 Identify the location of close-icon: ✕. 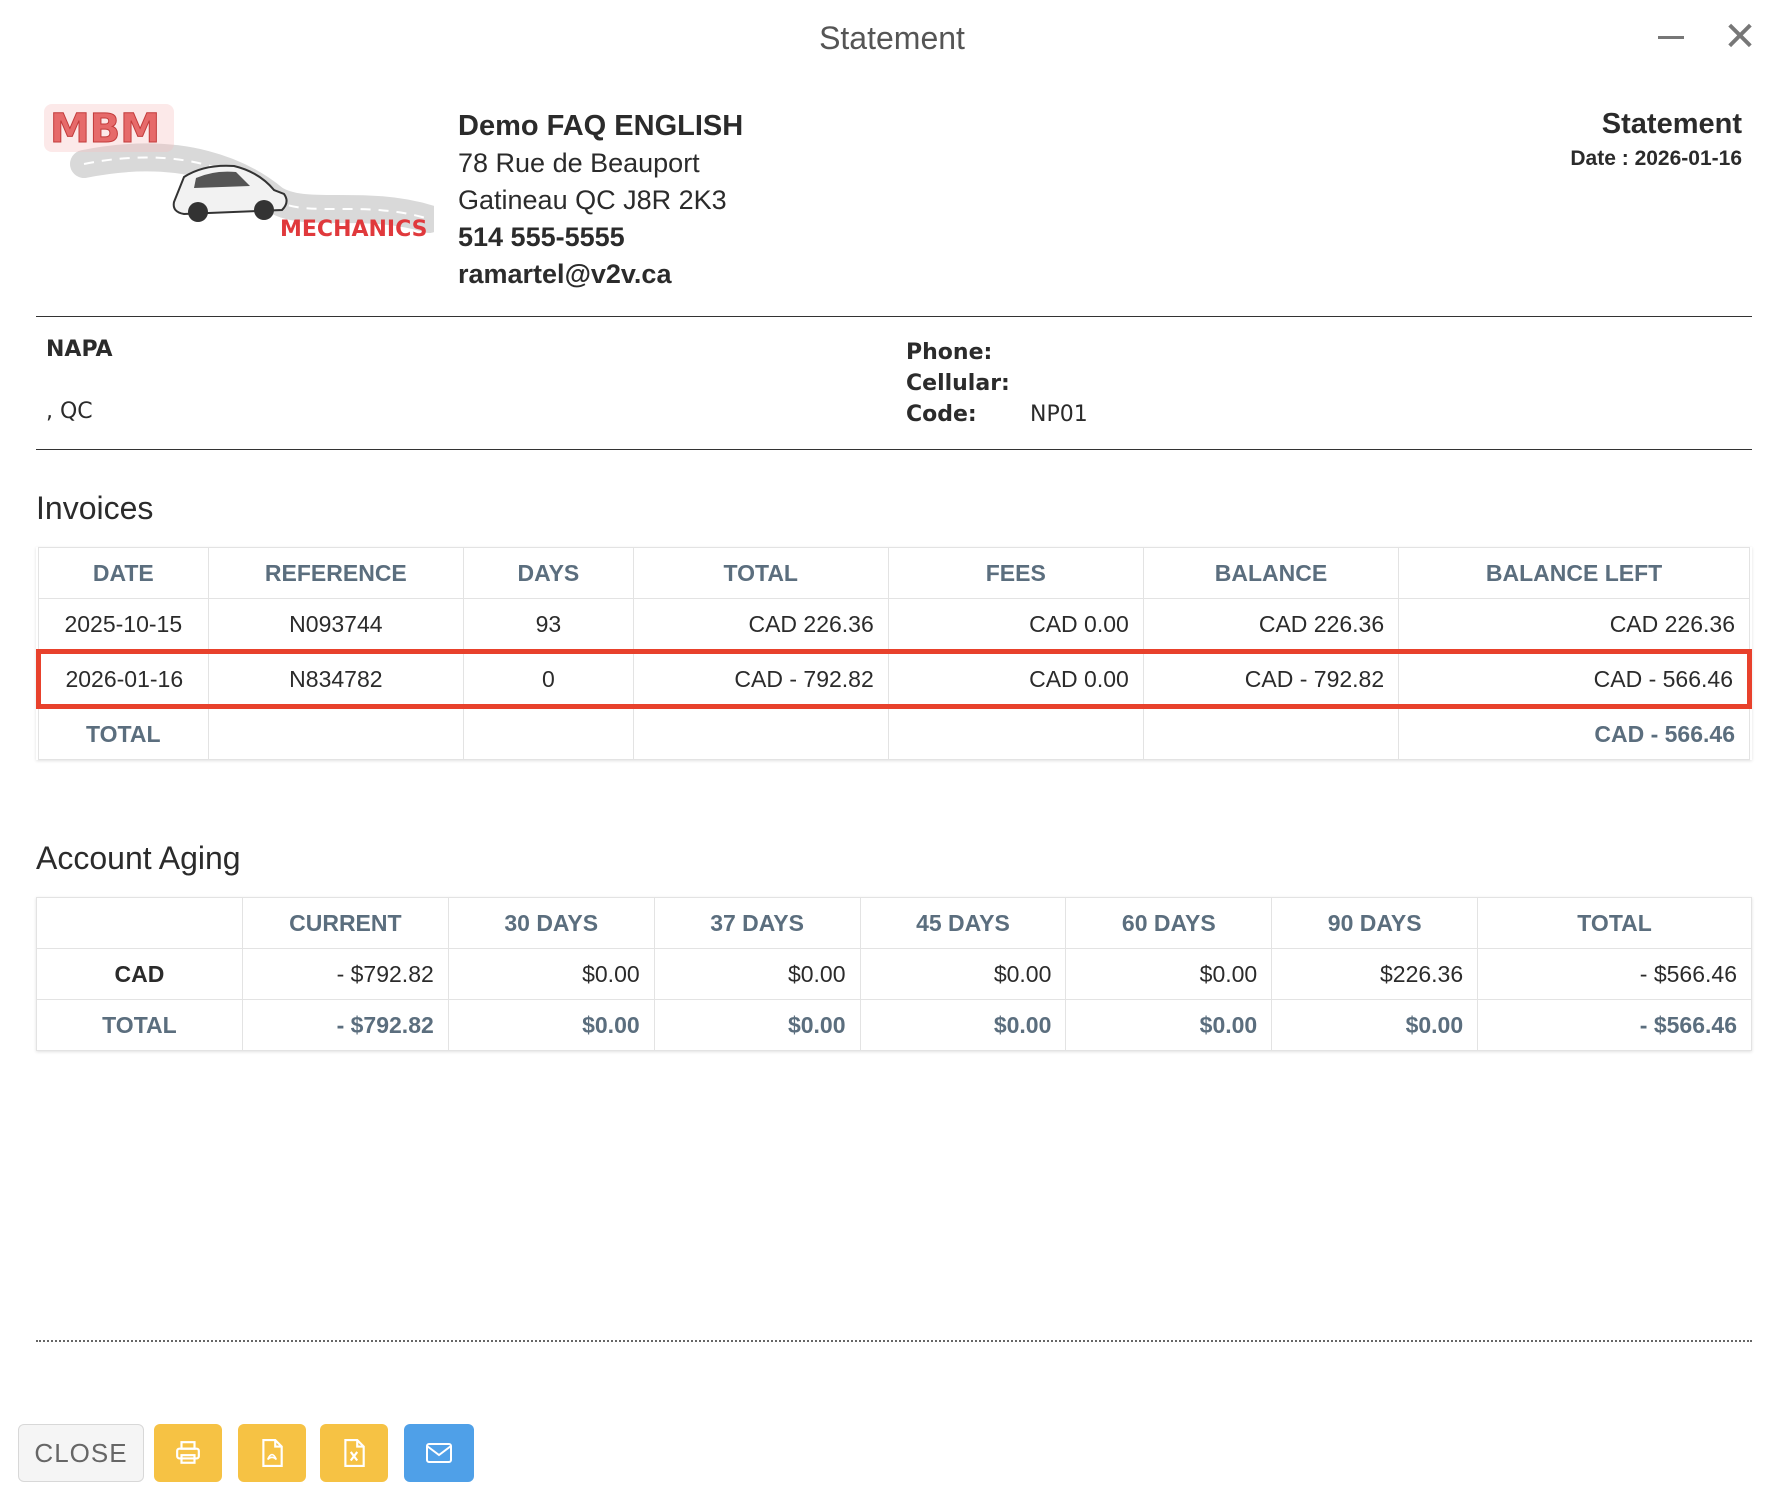
(1740, 37).